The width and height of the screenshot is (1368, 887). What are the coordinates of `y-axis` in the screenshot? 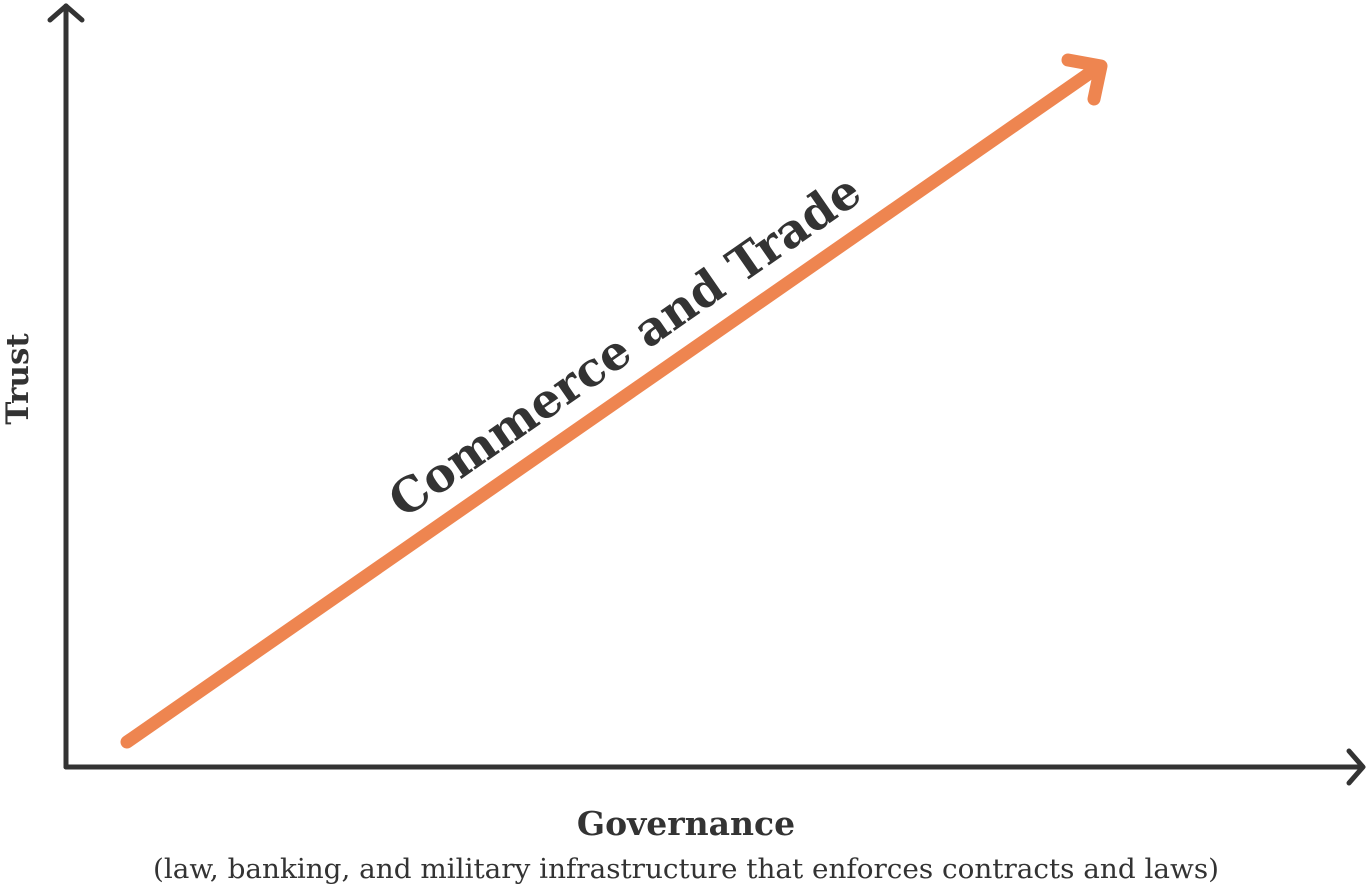 It's located at (66, 386).